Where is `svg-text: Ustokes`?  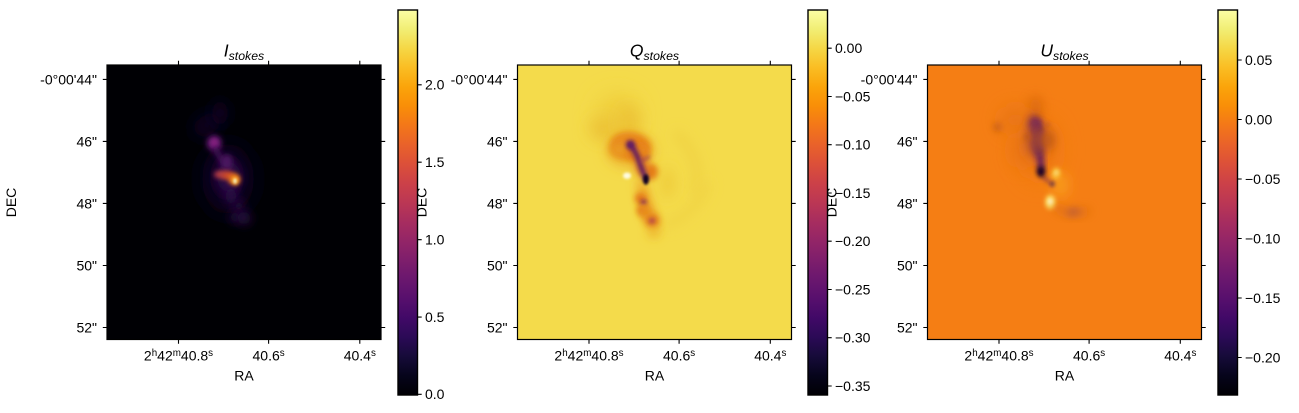
svg-text: Ustokes is located at coordinates (1064, 52).